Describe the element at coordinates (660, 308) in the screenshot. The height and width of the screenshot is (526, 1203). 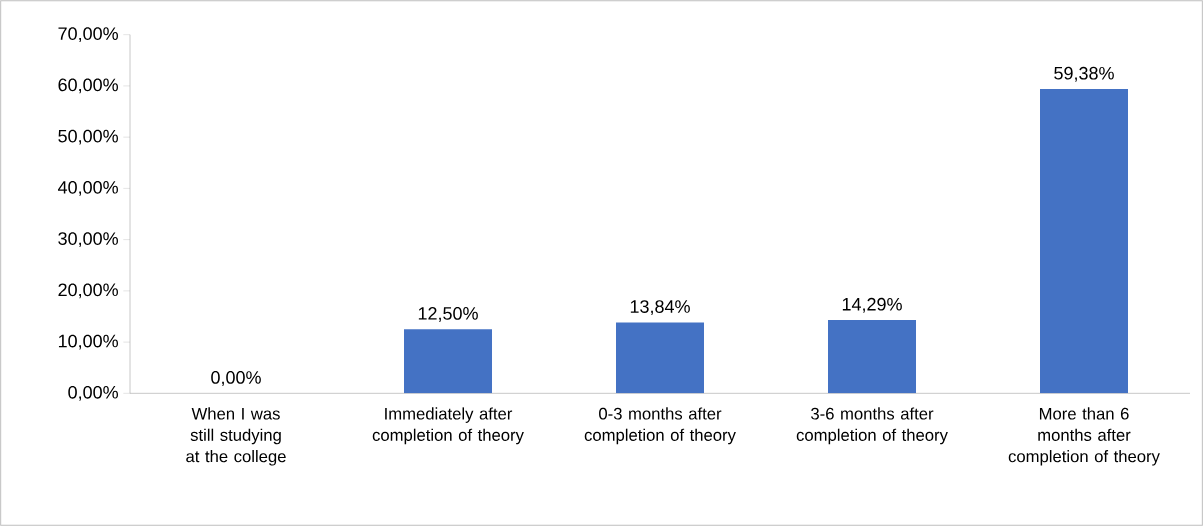
I see `data-label: 13,84%` at that location.